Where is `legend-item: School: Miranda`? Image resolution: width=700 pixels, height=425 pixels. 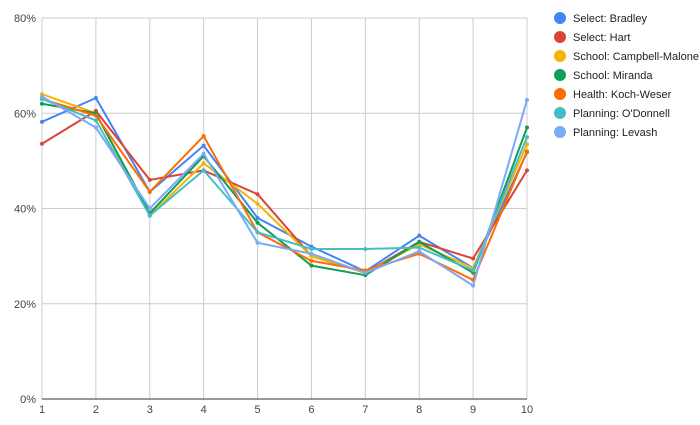
legend-item: School: Miranda is located at coordinates (603, 75).